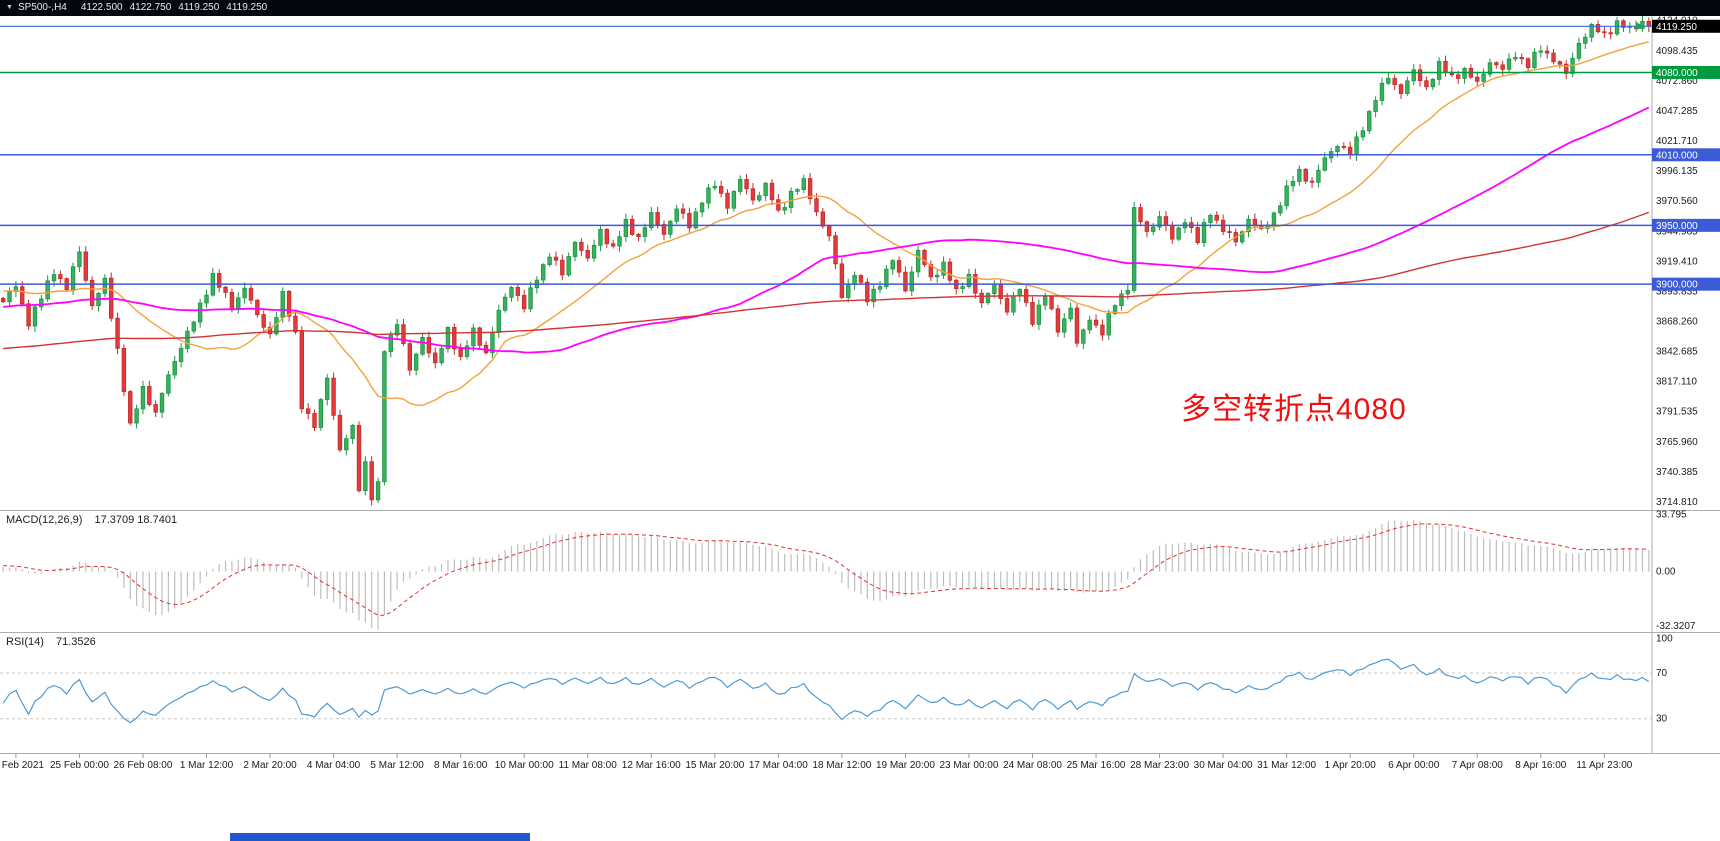 The height and width of the screenshot is (841, 1720). I want to click on price-tag-label: 4080.000, so click(1677, 73).